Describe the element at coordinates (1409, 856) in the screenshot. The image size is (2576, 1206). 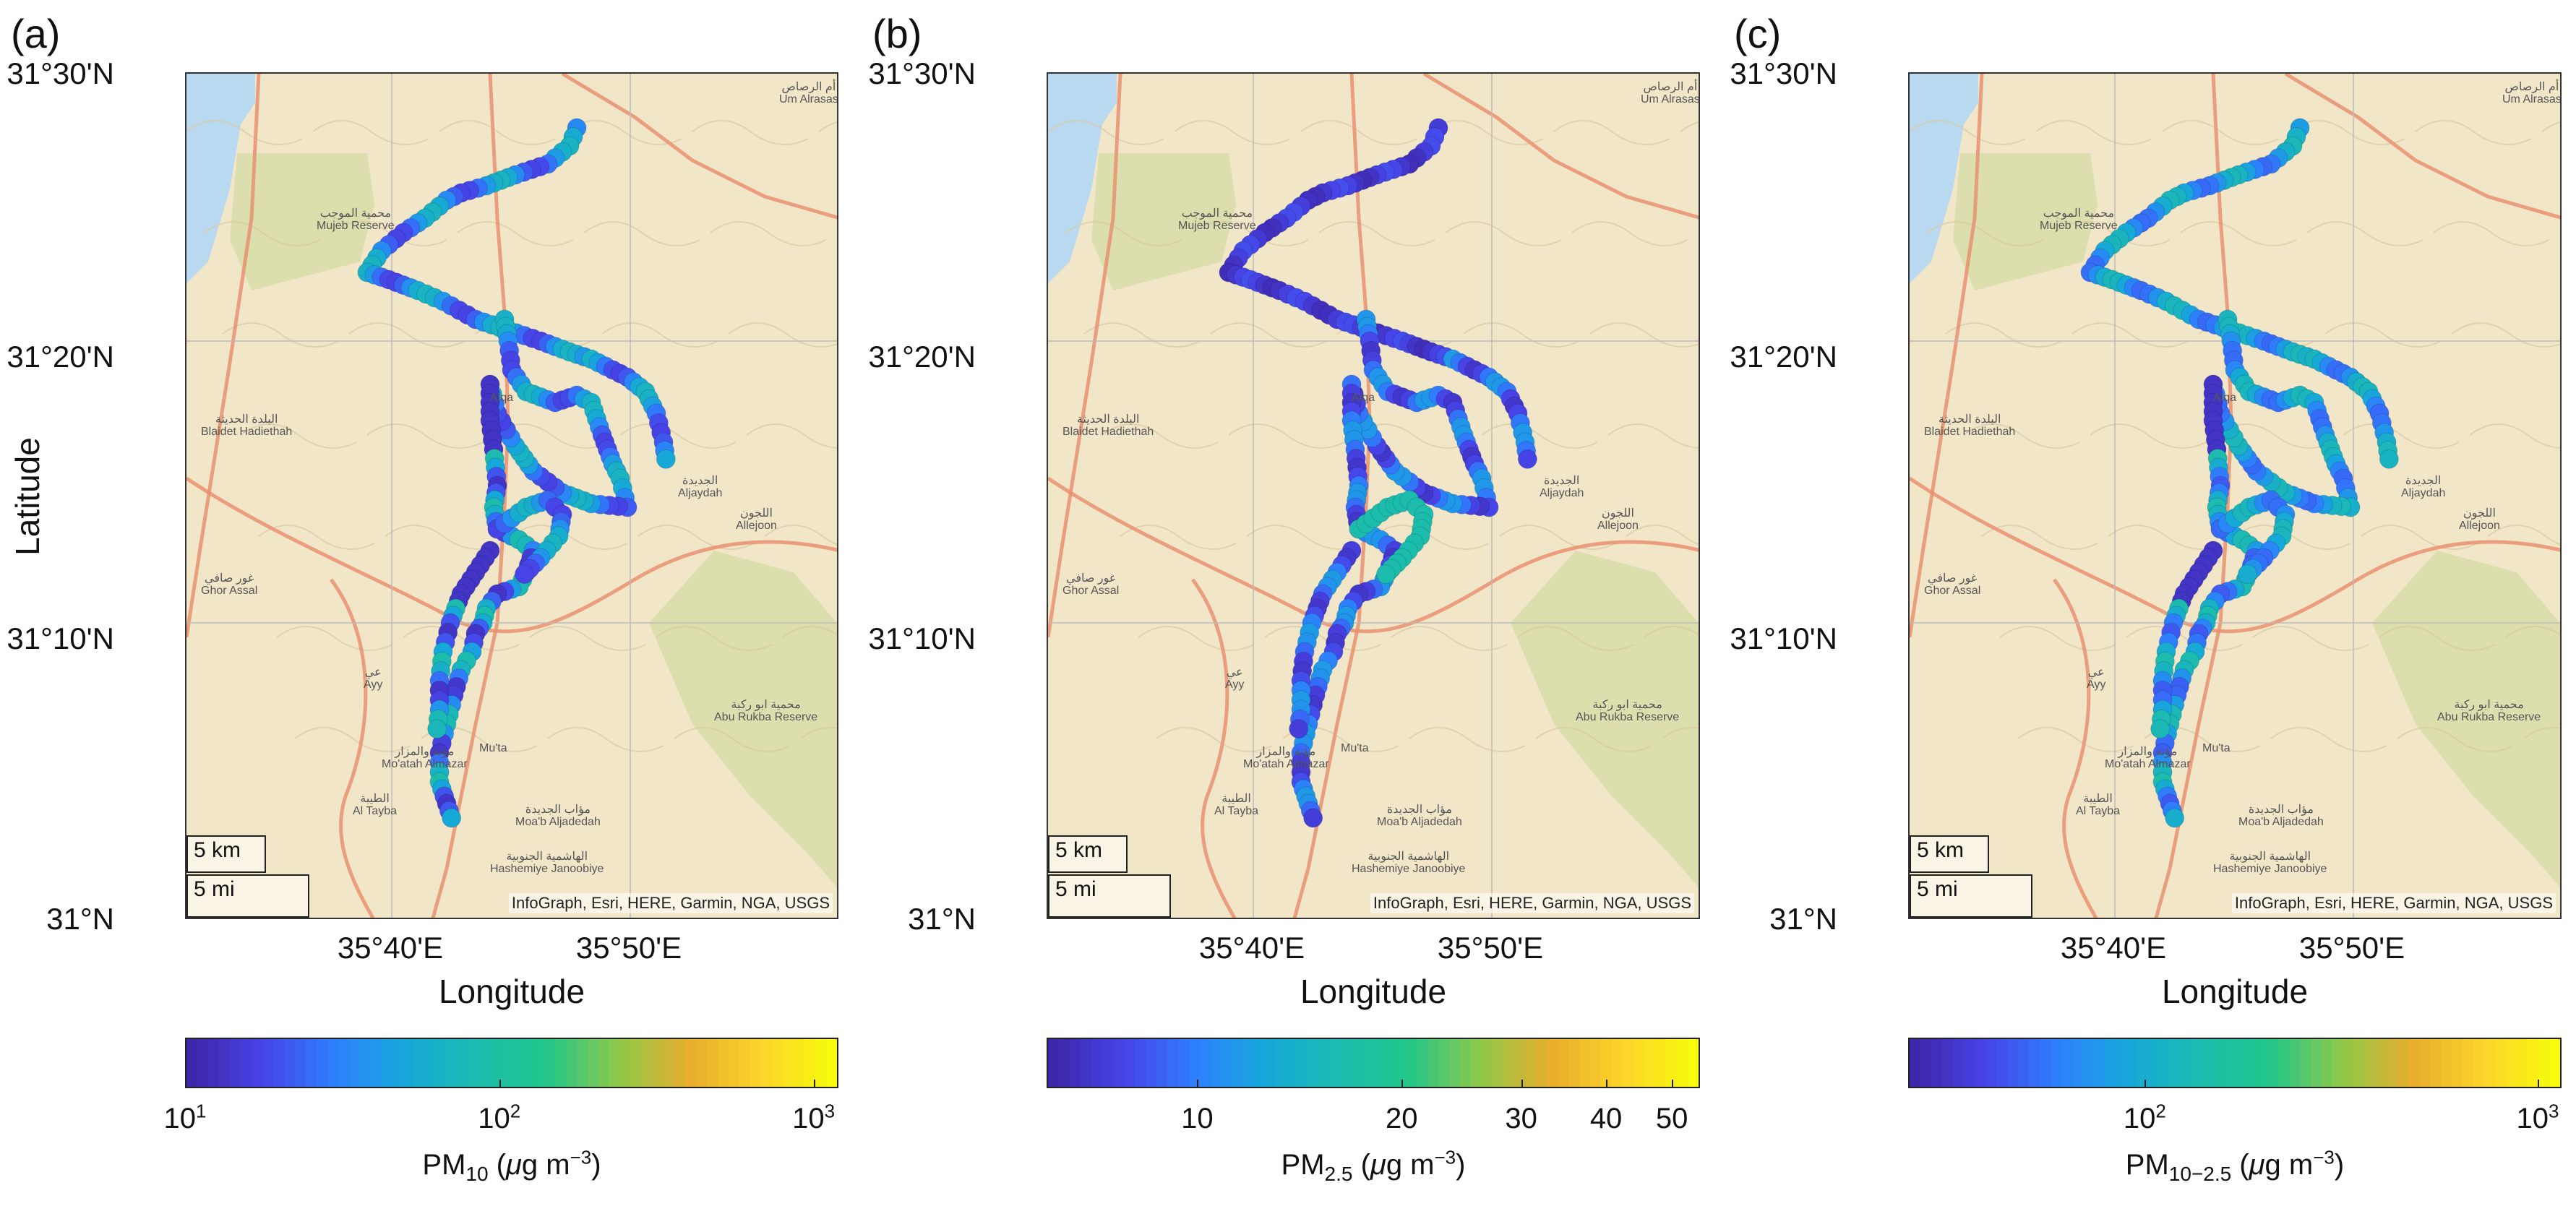
I see `place-label-arabic: الهاشمية الجنوبية` at that location.